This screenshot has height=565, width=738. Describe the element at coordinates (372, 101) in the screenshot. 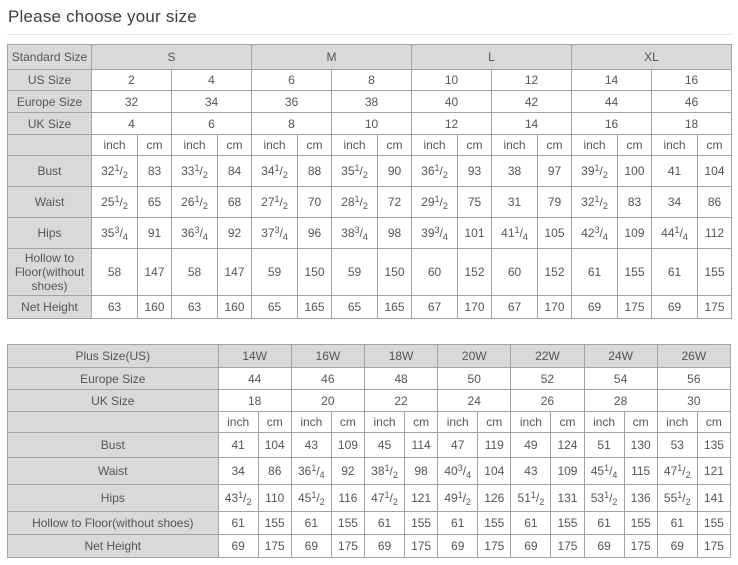

I see `size-value-cell: 38` at that location.